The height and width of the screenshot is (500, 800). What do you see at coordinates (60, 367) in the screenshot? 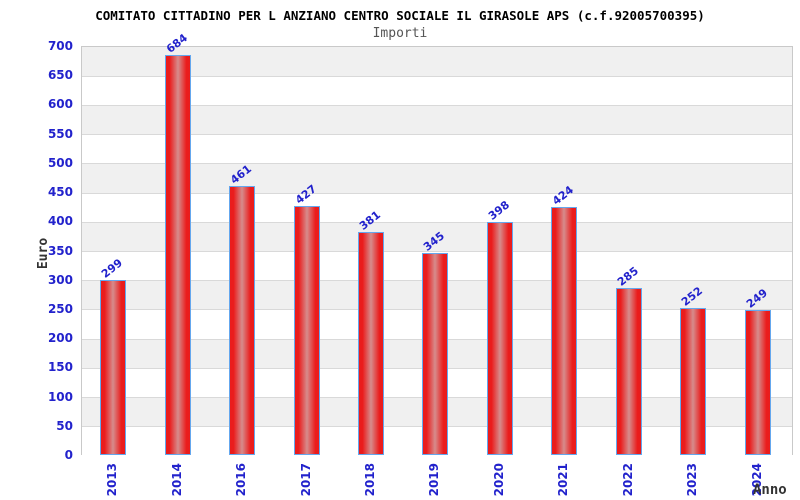
I see `y-tick-label: 150` at bounding box center [60, 367].